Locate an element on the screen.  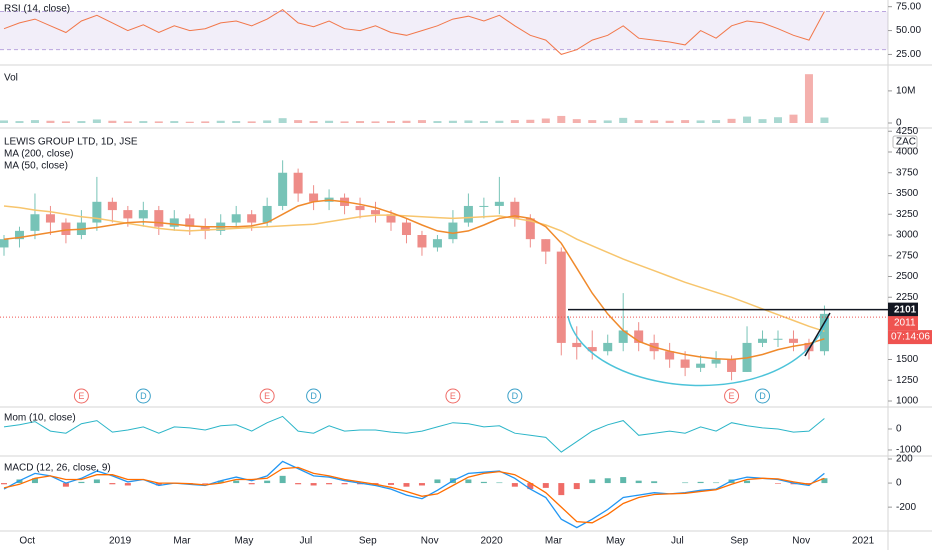
y-tick-label: 2500 is located at coordinates (907, 276).